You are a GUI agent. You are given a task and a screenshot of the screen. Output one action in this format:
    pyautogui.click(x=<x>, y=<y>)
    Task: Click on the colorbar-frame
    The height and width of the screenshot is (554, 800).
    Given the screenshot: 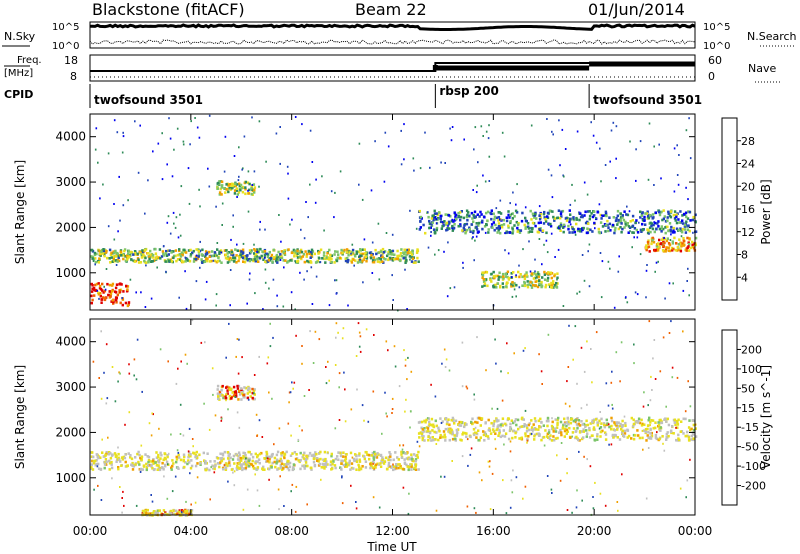 What is the action you would take?
    pyautogui.click(x=729, y=209)
    